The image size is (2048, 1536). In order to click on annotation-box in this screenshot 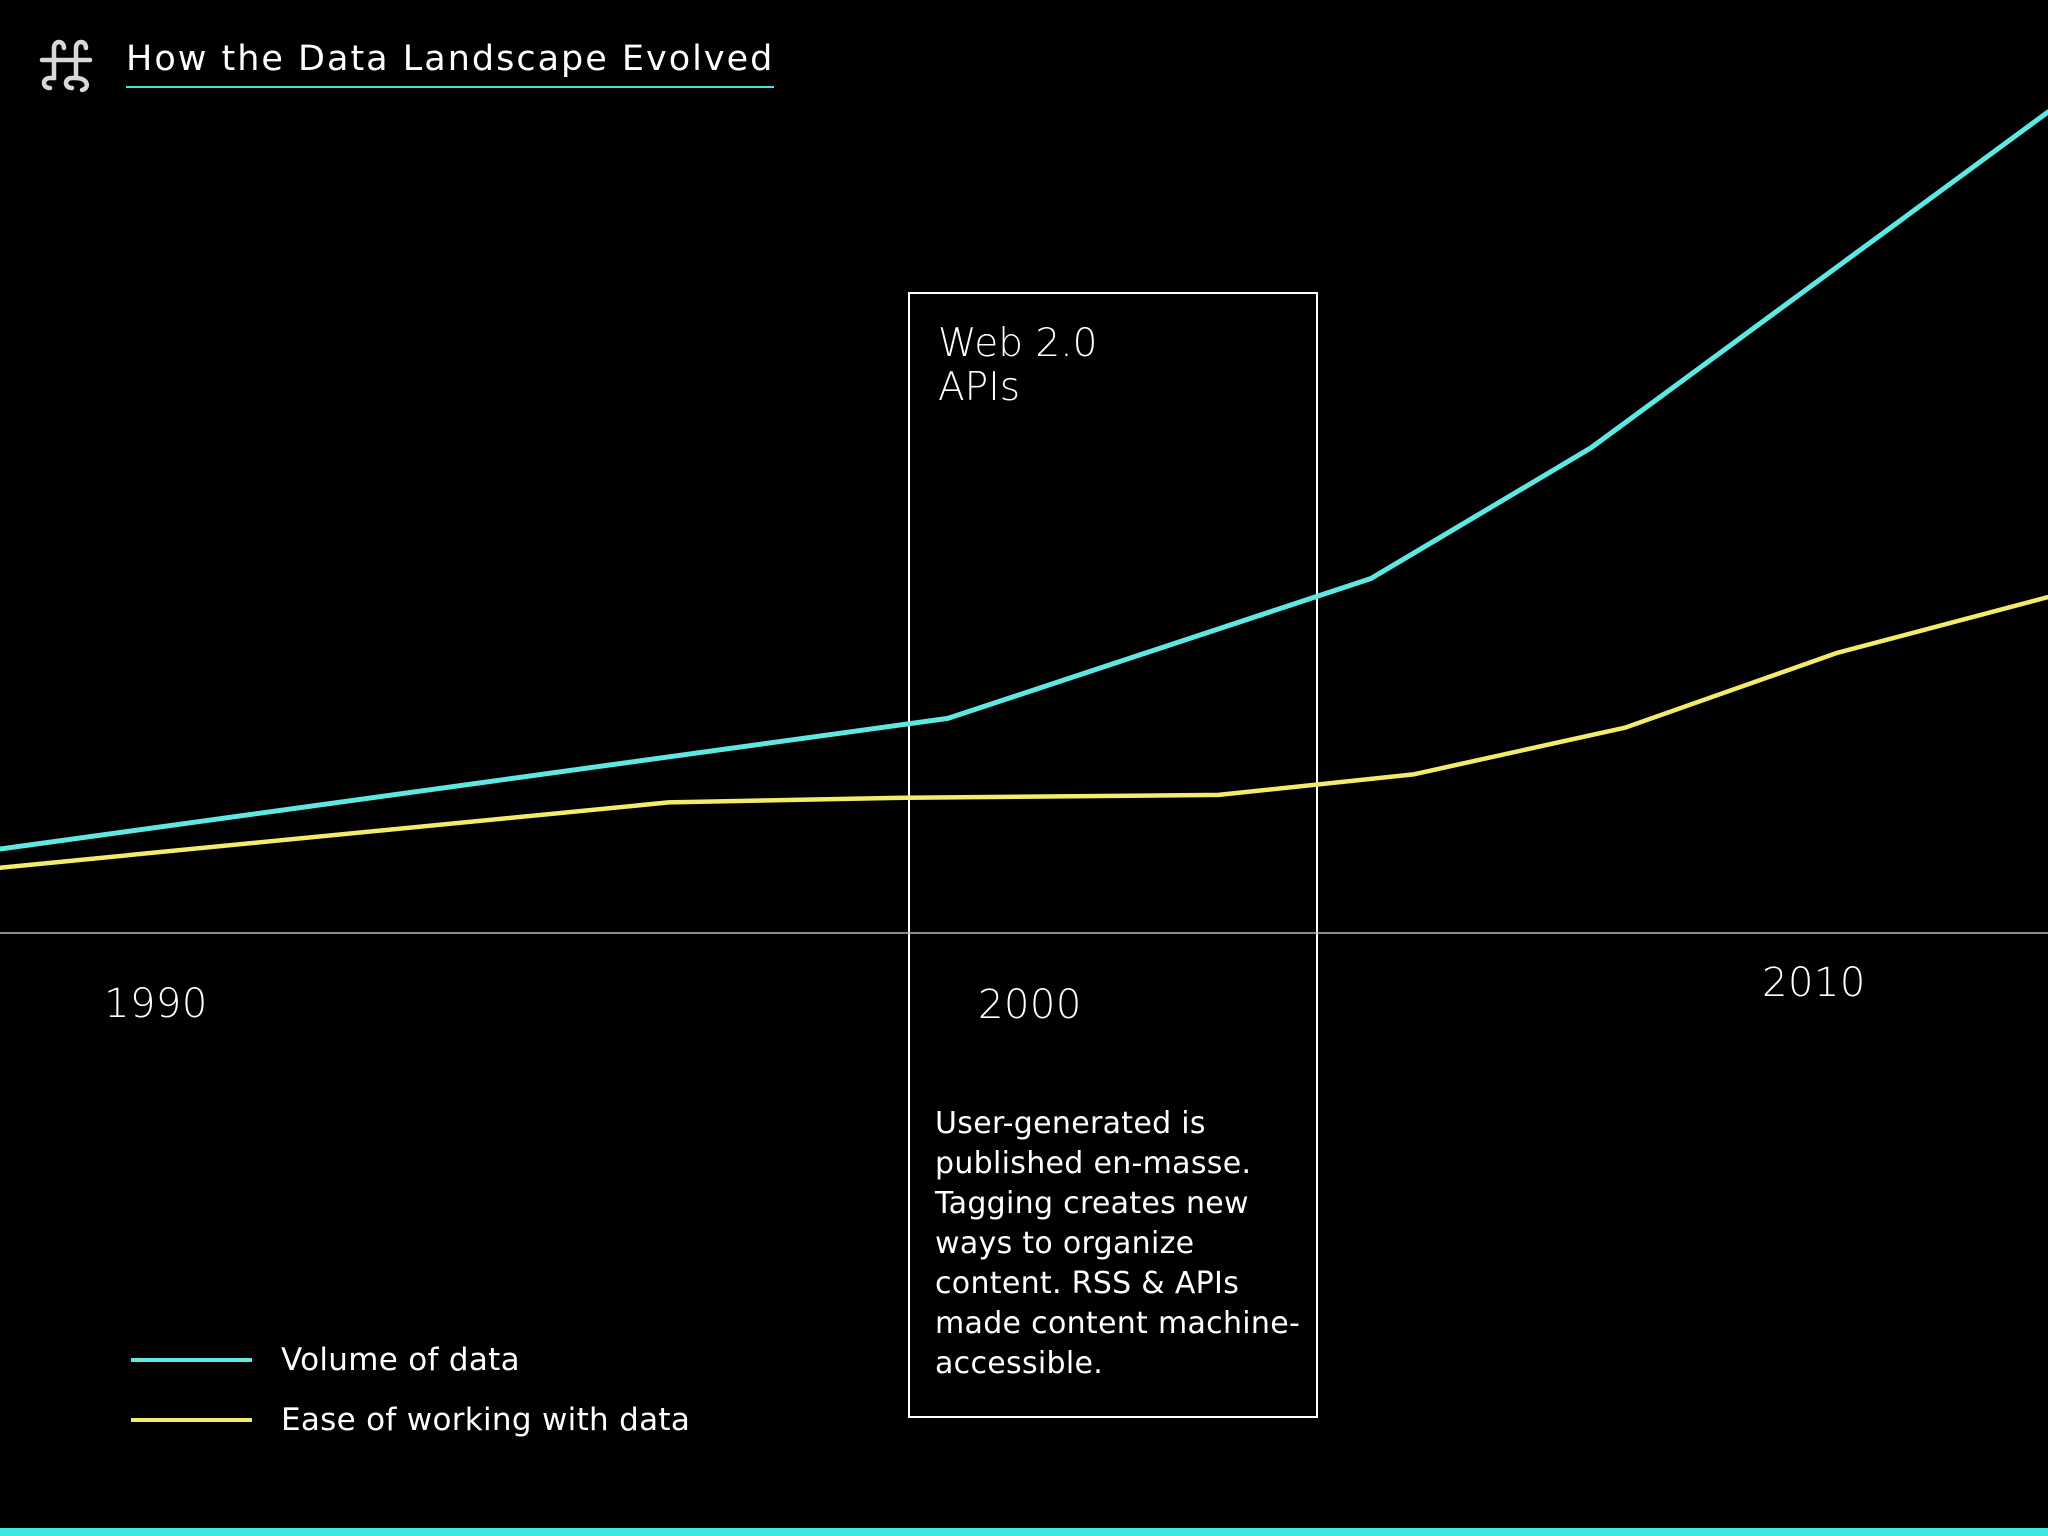, I will do `click(1113, 855)`.